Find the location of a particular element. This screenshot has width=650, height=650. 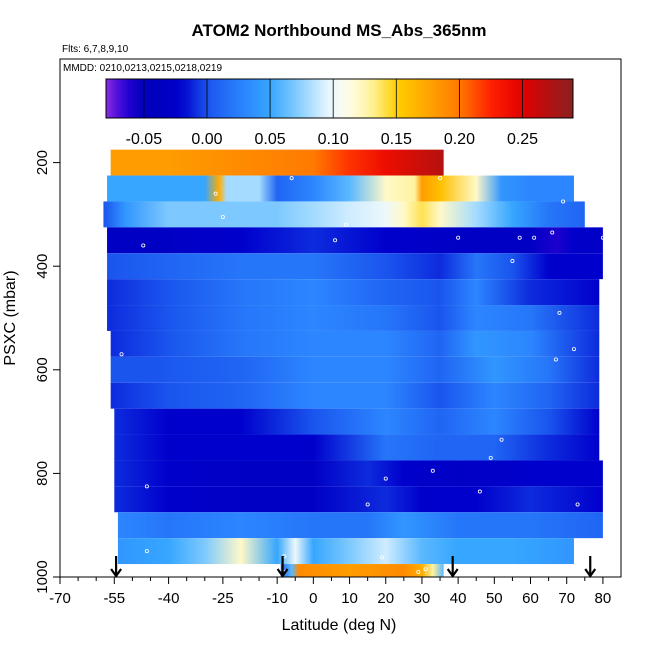

x-tick-label-10: 50 is located at coordinates (494, 598).